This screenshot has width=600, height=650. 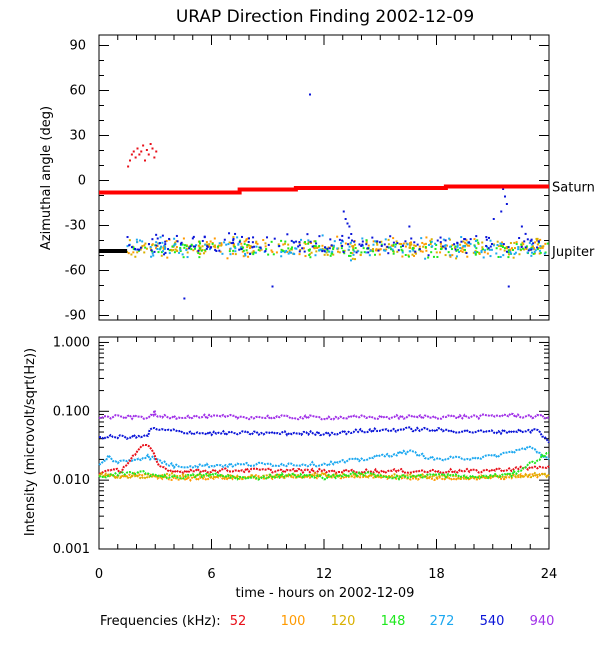 I want to click on legend-entry-272: 272, so click(x=442, y=621).